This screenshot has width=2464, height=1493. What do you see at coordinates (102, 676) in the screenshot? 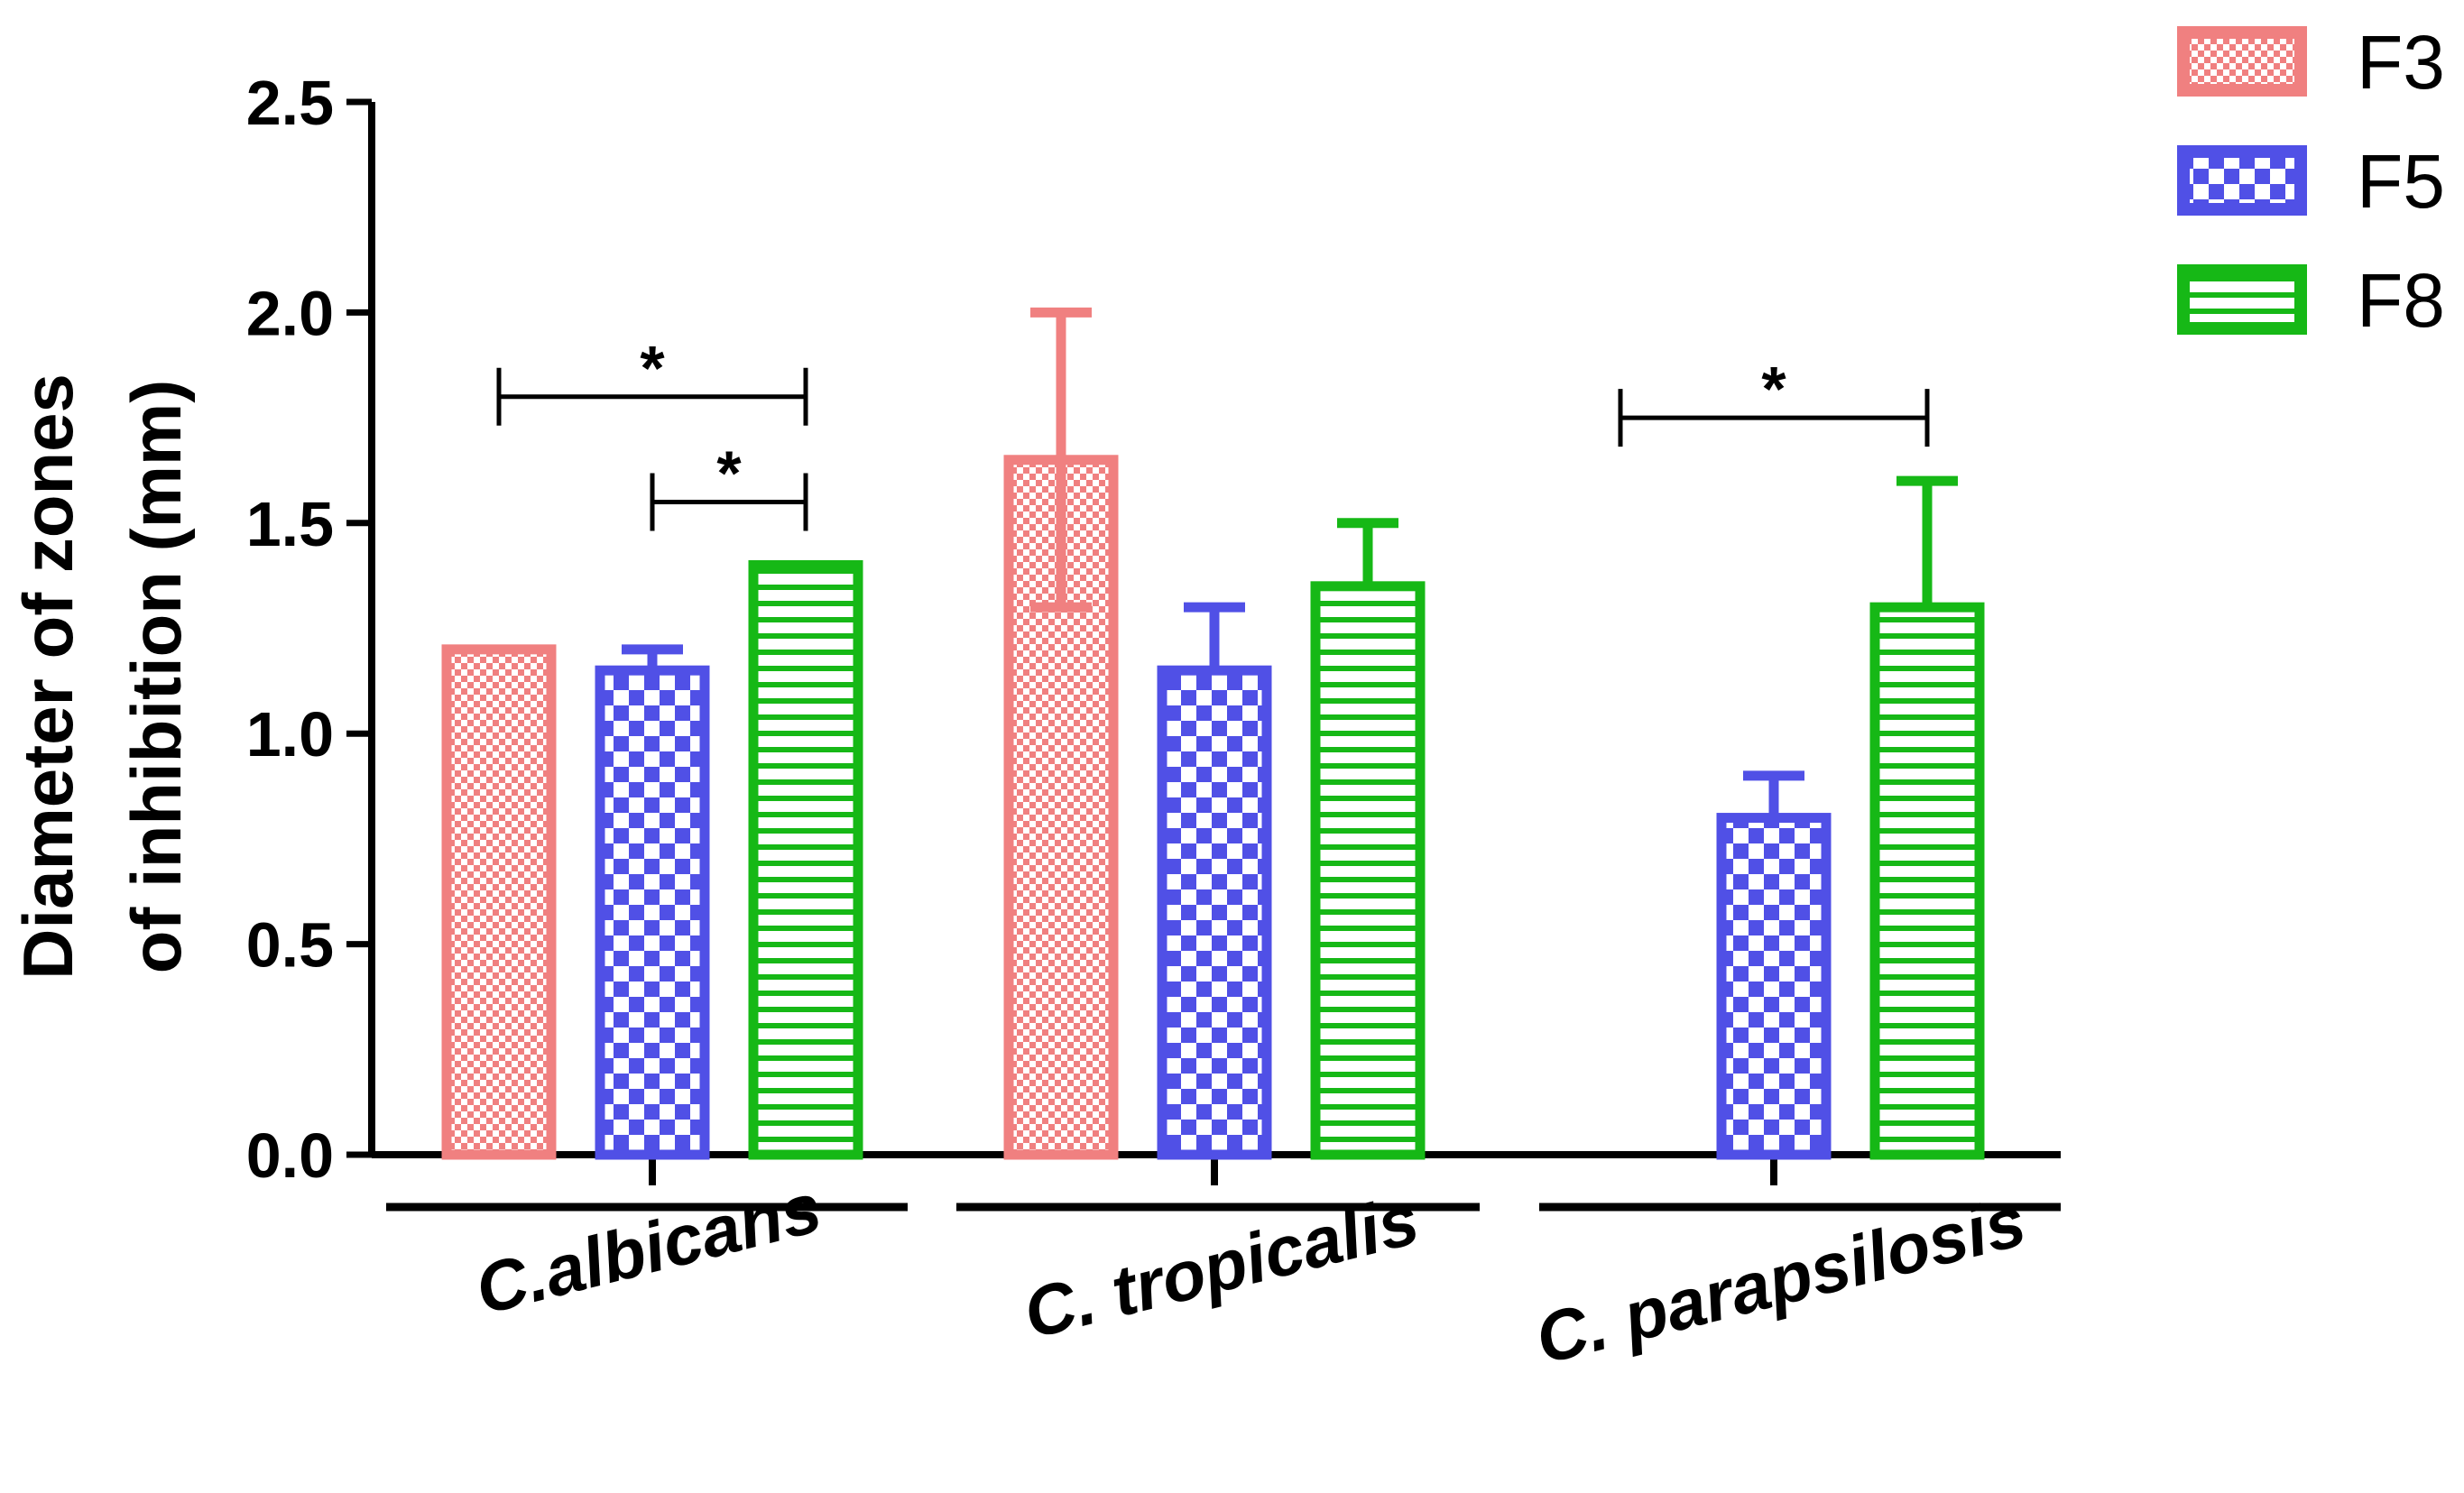
I see `y-axis-title: Diameter of zones of inhibition (mm)` at bounding box center [102, 676].